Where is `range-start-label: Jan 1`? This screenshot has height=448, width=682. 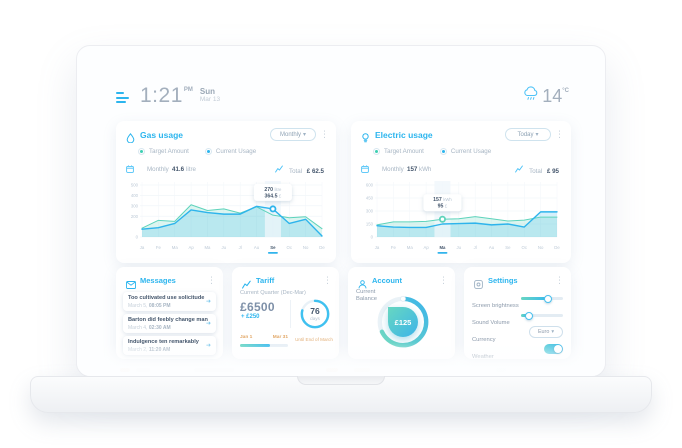
range-start-label: Jan 1 is located at coordinates (246, 337).